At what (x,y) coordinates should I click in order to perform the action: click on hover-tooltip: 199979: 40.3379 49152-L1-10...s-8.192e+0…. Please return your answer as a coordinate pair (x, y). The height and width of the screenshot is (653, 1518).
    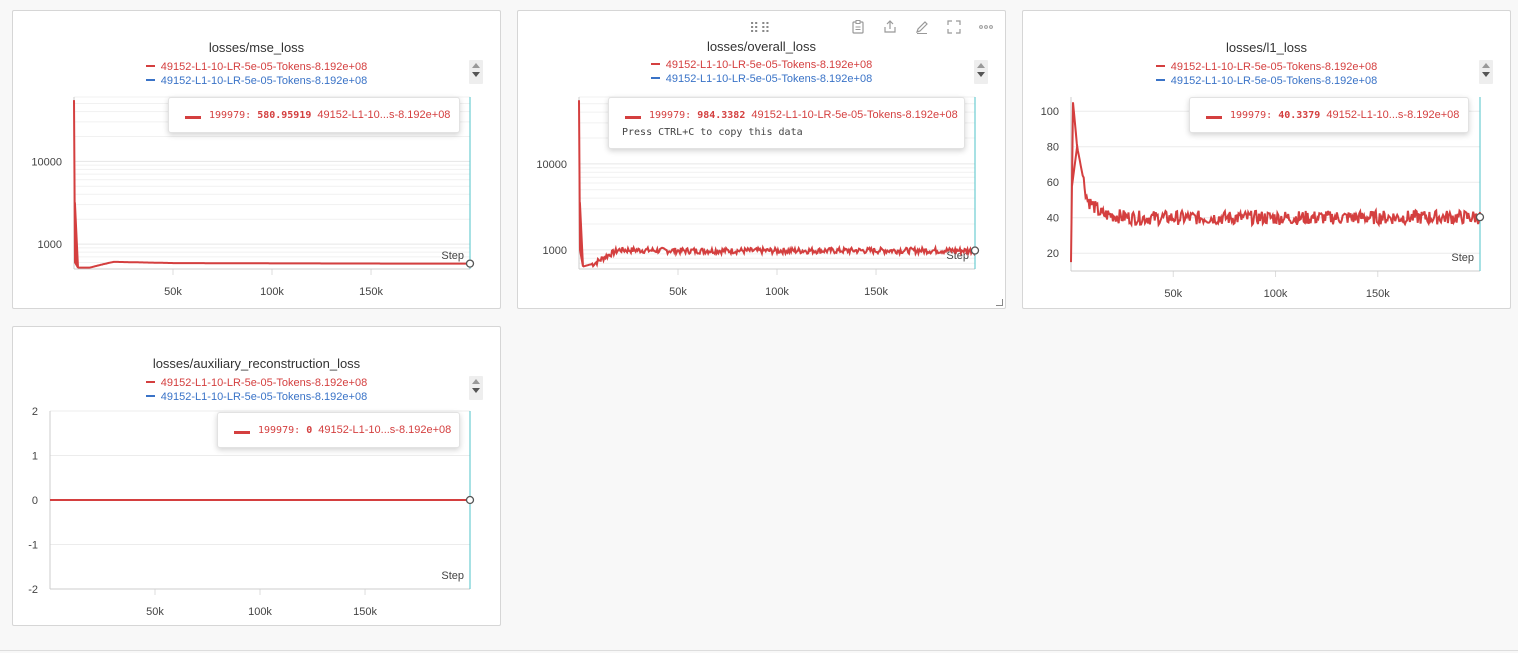
    Looking at the image, I should click on (1329, 115).